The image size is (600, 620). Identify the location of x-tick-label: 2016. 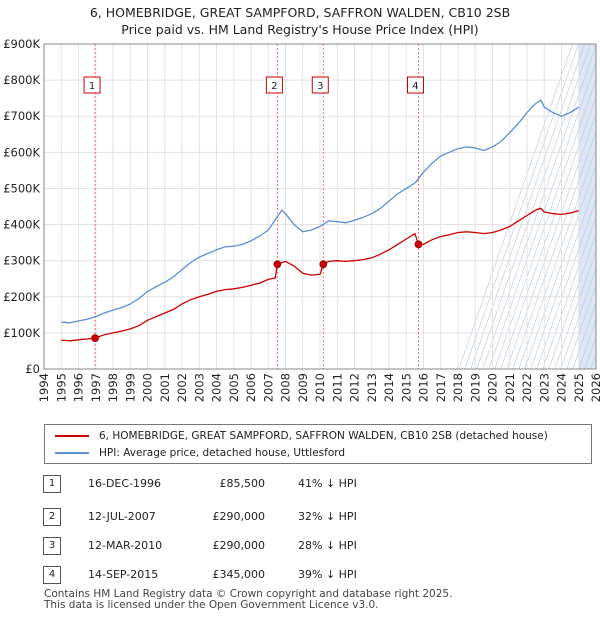
(424, 387).